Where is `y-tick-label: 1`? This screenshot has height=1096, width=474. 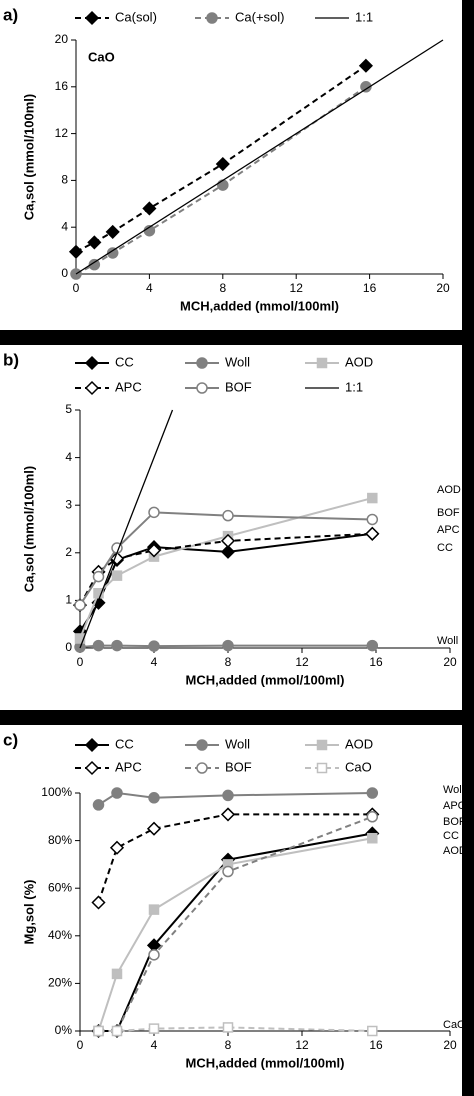
y-tick-label: 1 is located at coordinates (68, 600).